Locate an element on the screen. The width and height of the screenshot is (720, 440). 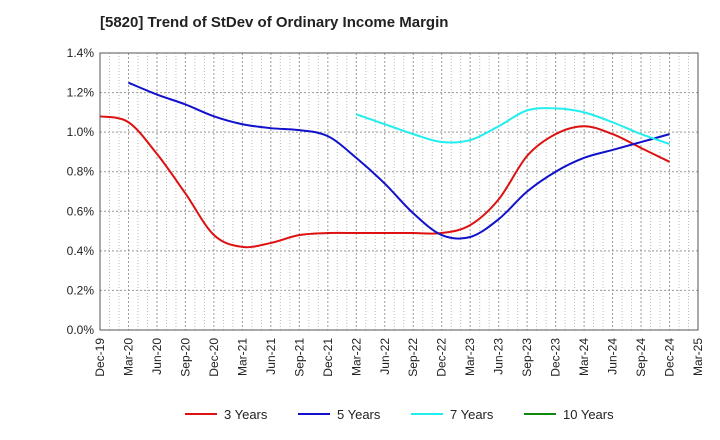
y-tick-label: 0.4% is located at coordinates (81, 251).